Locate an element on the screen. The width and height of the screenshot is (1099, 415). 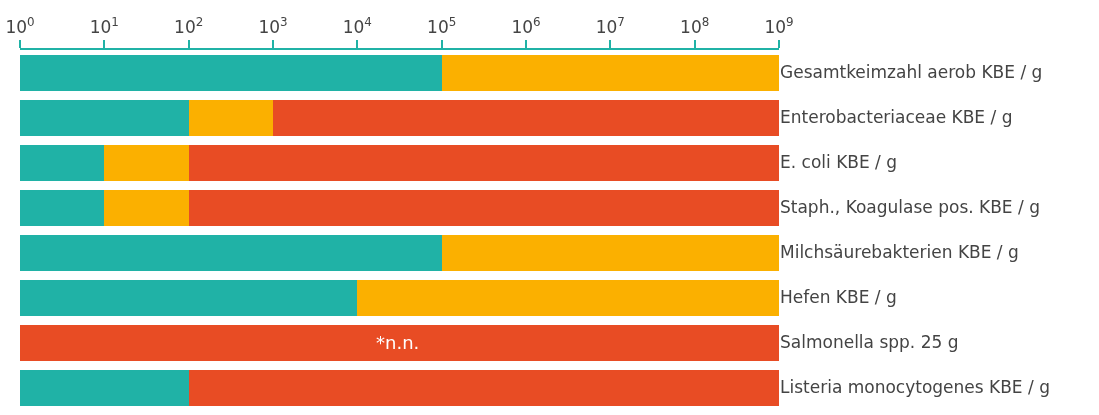
y-tick-label: E. coli KBE / g is located at coordinates (839, 162).